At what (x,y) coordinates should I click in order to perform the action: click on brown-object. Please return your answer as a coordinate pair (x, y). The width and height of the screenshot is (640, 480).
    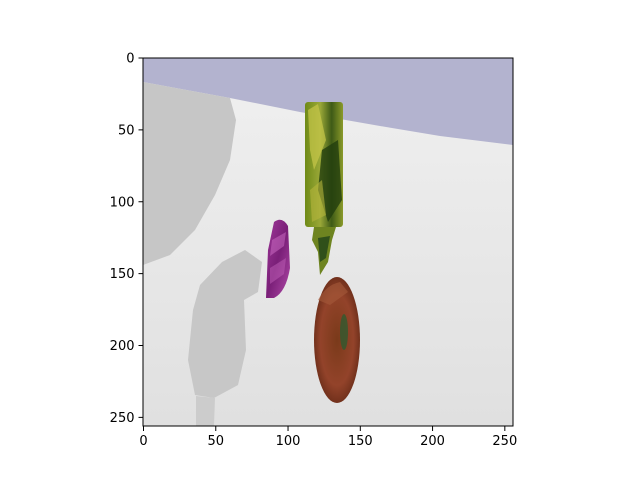
    Looking at the image, I should click on (337, 340).